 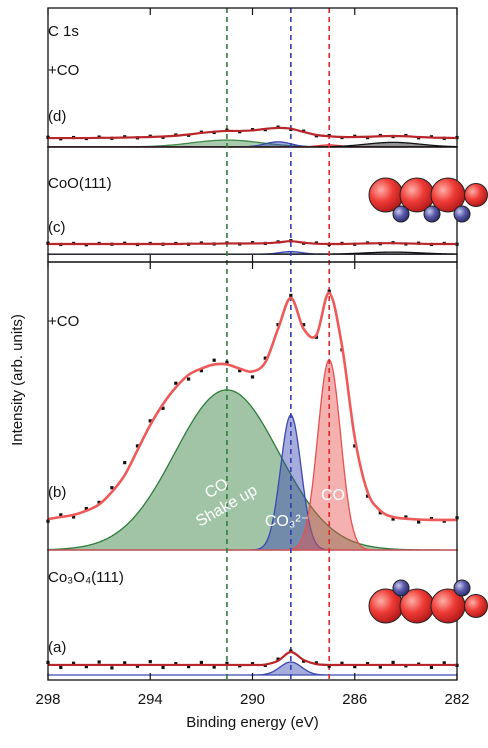 I want to click on x-tick-label: 294, so click(x=150, y=699).